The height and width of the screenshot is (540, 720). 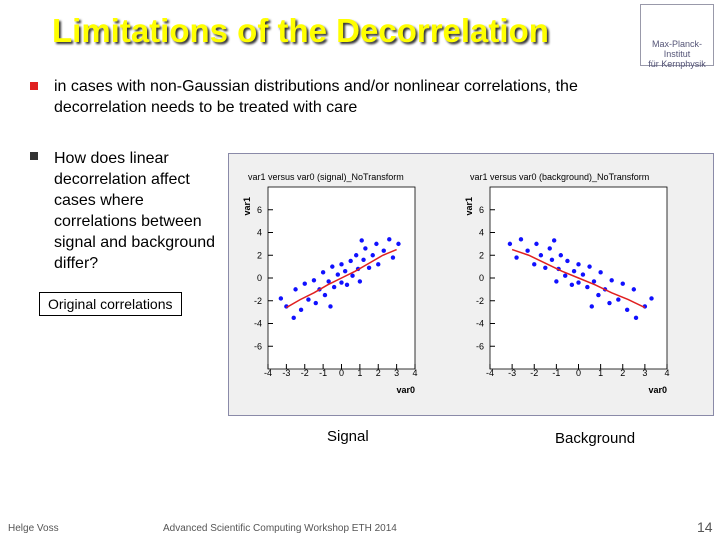 What do you see at coordinates (676, 49) in the screenshot?
I see `logo-line: Max-Planck-Institut` at bounding box center [676, 49].